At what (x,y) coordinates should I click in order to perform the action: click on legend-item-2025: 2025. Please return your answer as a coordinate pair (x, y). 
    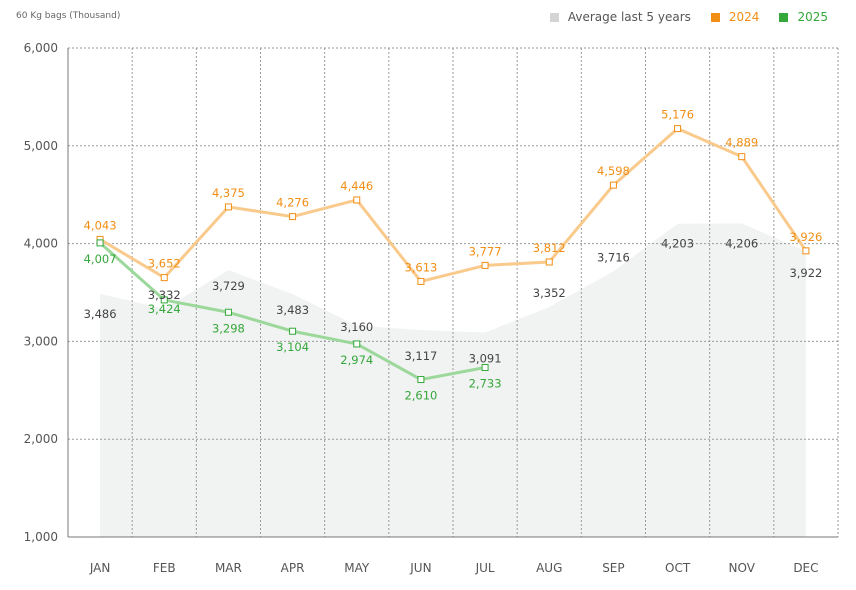
    Looking at the image, I should click on (803, 17).